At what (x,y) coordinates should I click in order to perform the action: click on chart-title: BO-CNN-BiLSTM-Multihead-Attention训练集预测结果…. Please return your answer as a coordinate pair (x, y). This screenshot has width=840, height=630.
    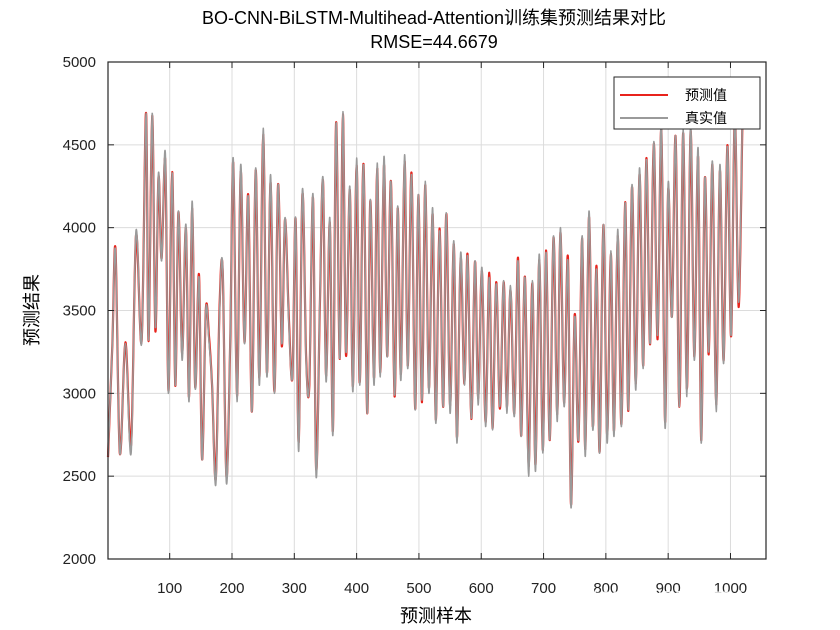
    Looking at the image, I should click on (434, 18).